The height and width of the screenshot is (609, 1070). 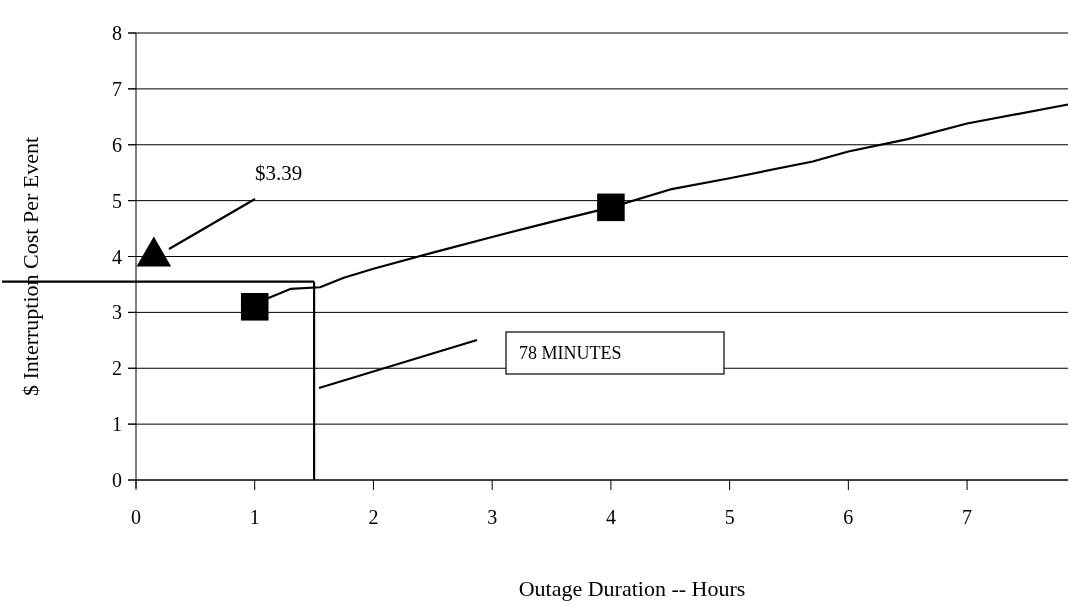 I want to click on y-tick-label: 3, so click(x=117, y=312).